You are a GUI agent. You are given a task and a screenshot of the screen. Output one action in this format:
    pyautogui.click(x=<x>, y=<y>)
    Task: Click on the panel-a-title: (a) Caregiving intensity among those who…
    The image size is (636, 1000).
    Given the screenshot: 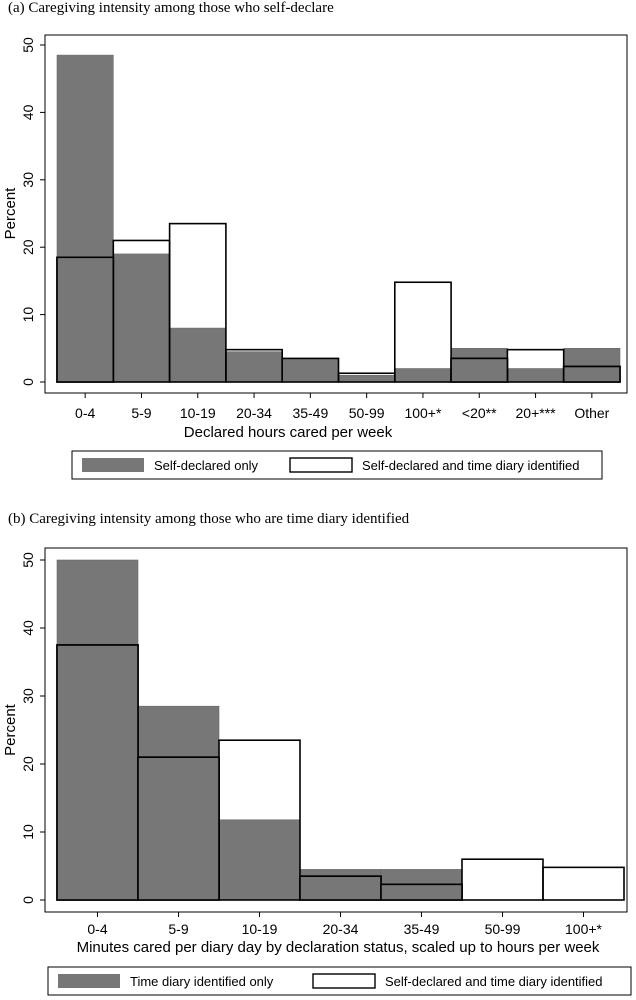 What is the action you would take?
    pyautogui.click(x=171, y=8)
    